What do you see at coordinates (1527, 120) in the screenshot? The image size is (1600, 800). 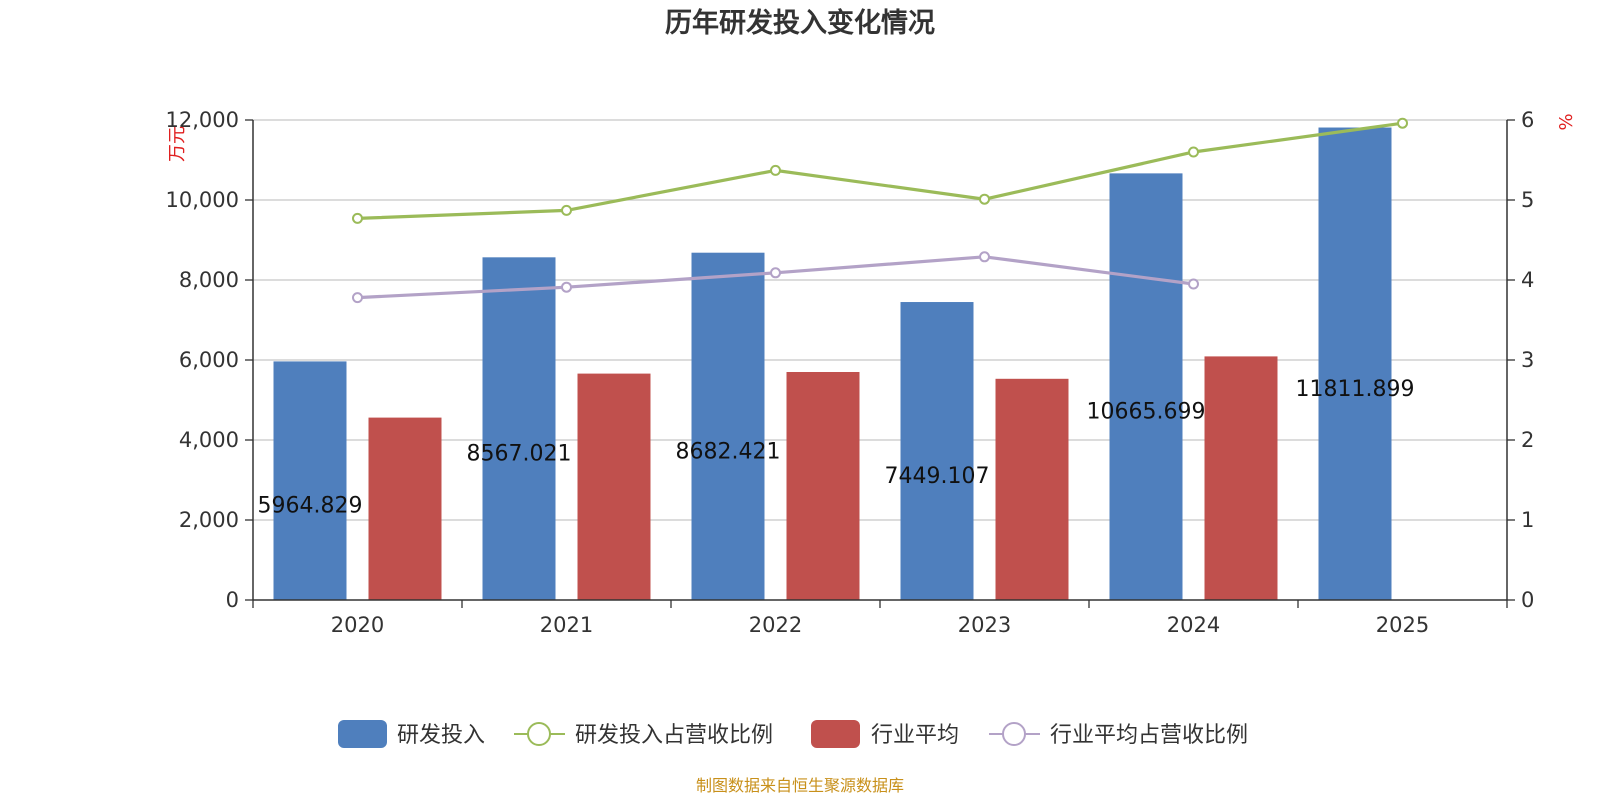 I see `right-tick-label: 6` at bounding box center [1527, 120].